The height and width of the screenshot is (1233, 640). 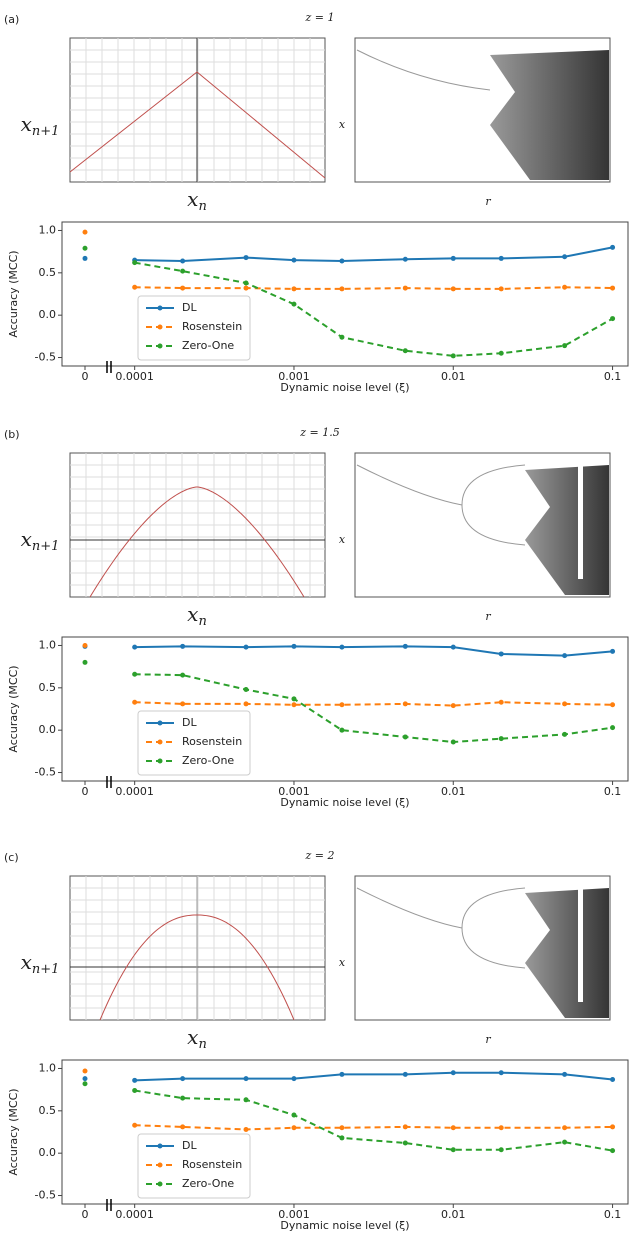 I want to click on bifurcation-fork, so click(x=493, y=928).